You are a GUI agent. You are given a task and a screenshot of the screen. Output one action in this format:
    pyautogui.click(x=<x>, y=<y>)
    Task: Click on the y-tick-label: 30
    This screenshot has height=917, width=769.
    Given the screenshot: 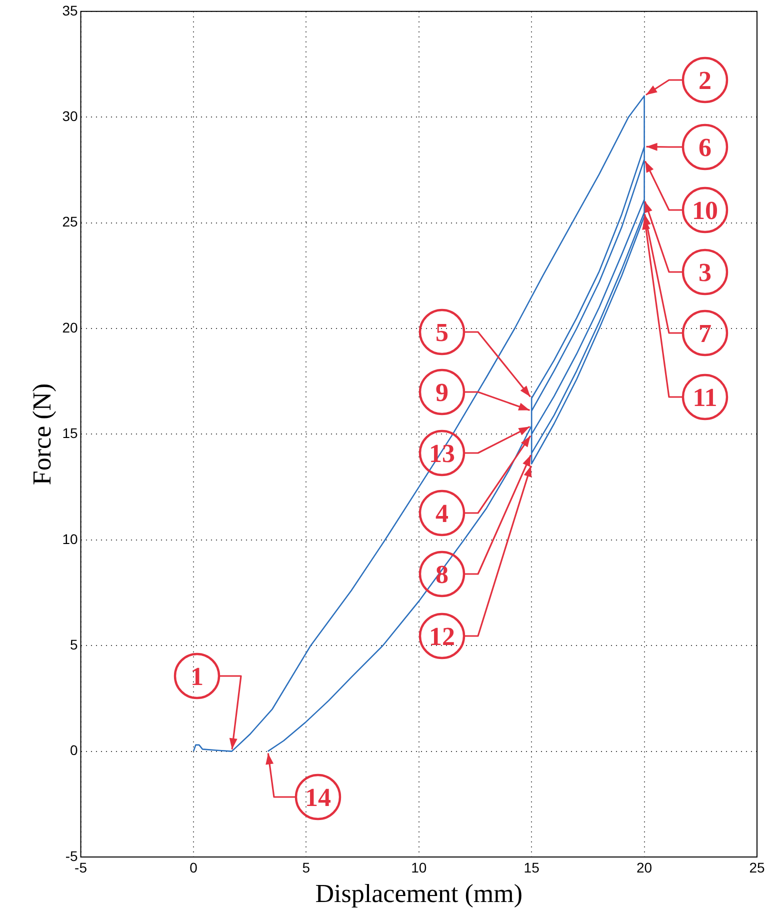 What is the action you would take?
    pyautogui.click(x=70, y=116)
    